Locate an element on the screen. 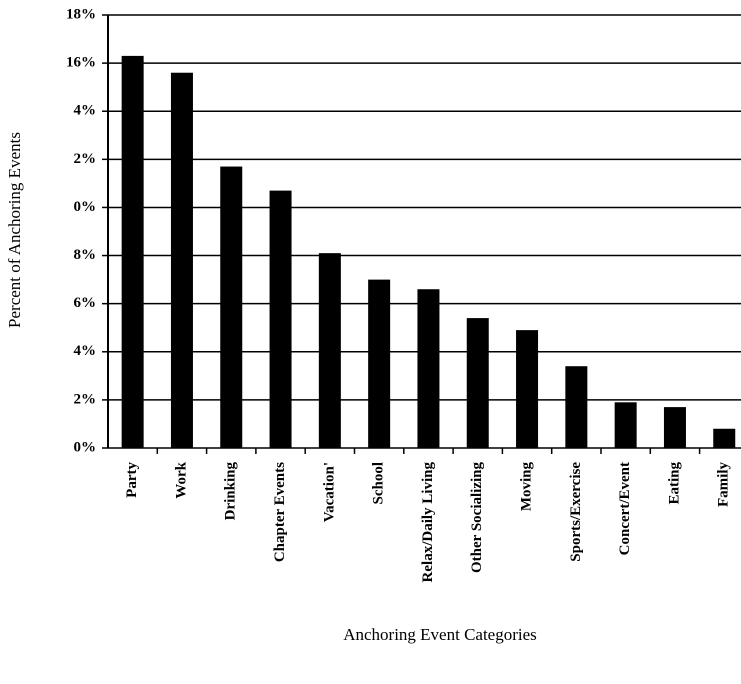 The height and width of the screenshot is (684, 741). y-axis-label: Percent of Anchoring Events is located at coordinates (14, 230).